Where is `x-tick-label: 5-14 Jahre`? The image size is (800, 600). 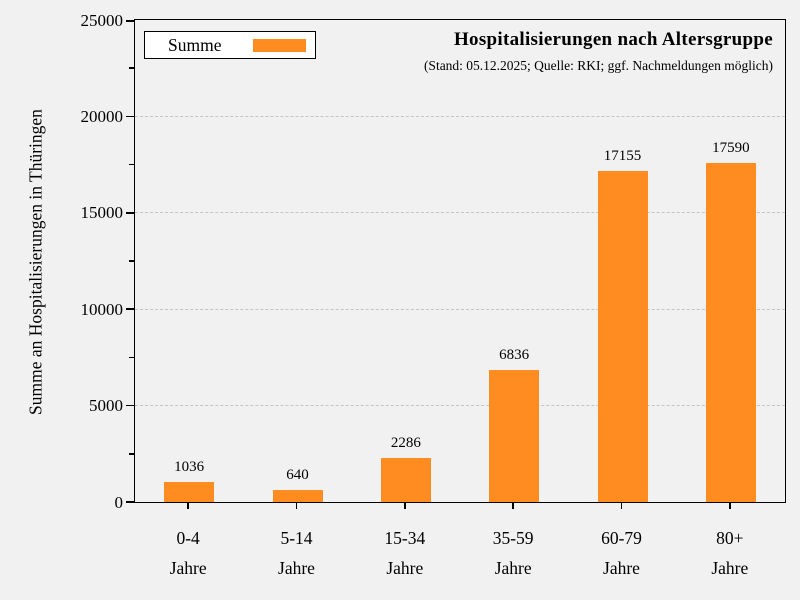 x-tick-label: 5-14 Jahre is located at coordinates (297, 553).